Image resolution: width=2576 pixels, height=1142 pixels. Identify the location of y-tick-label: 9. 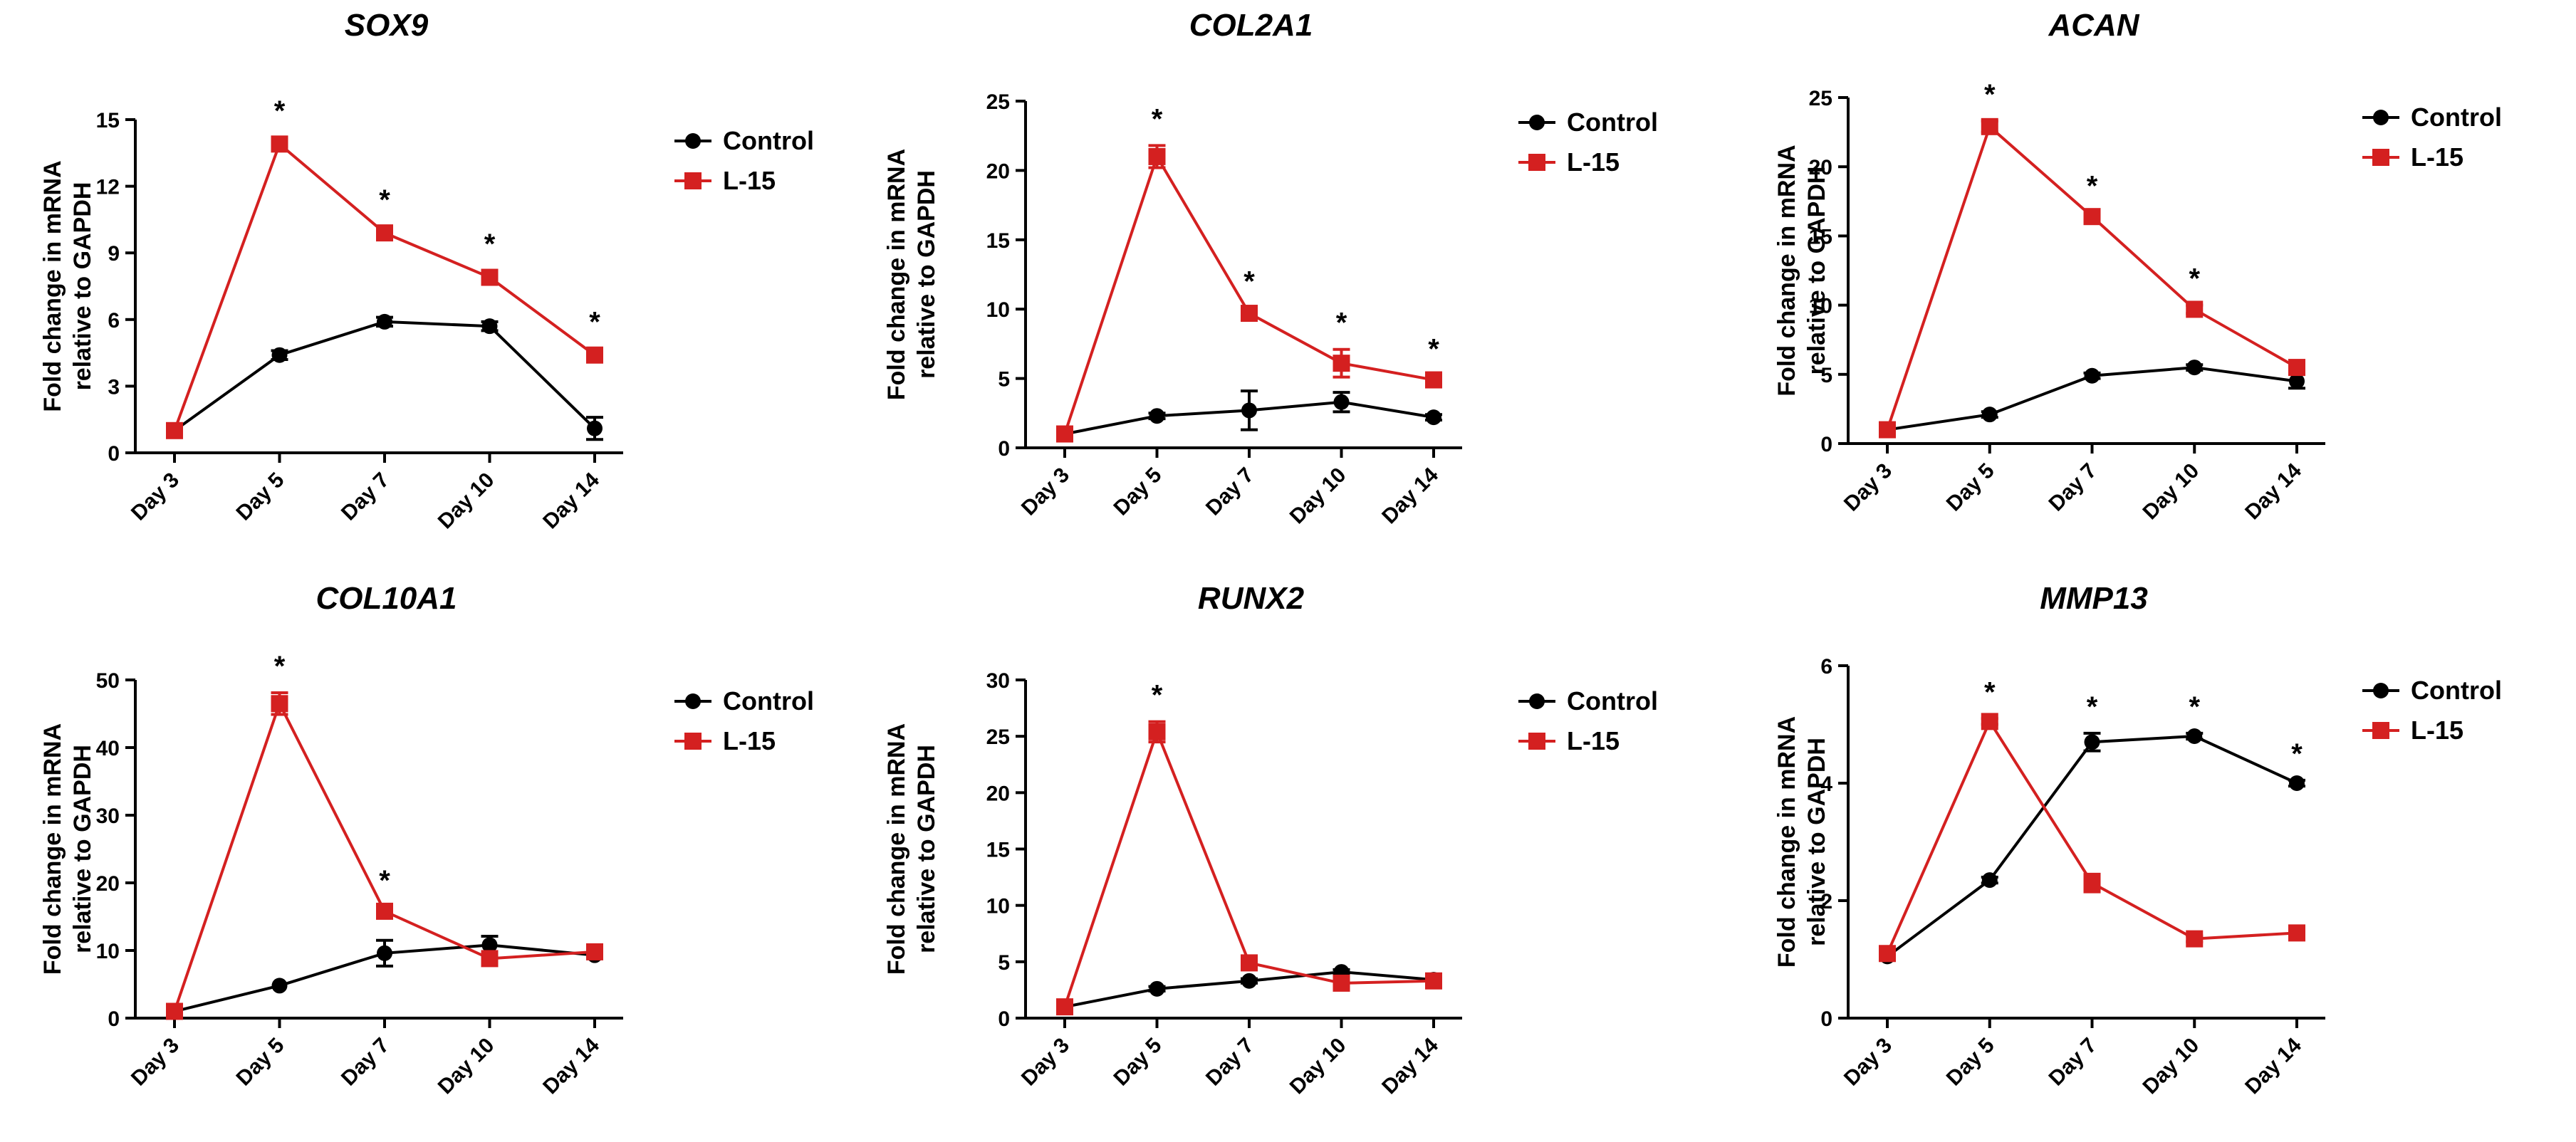
(114, 254).